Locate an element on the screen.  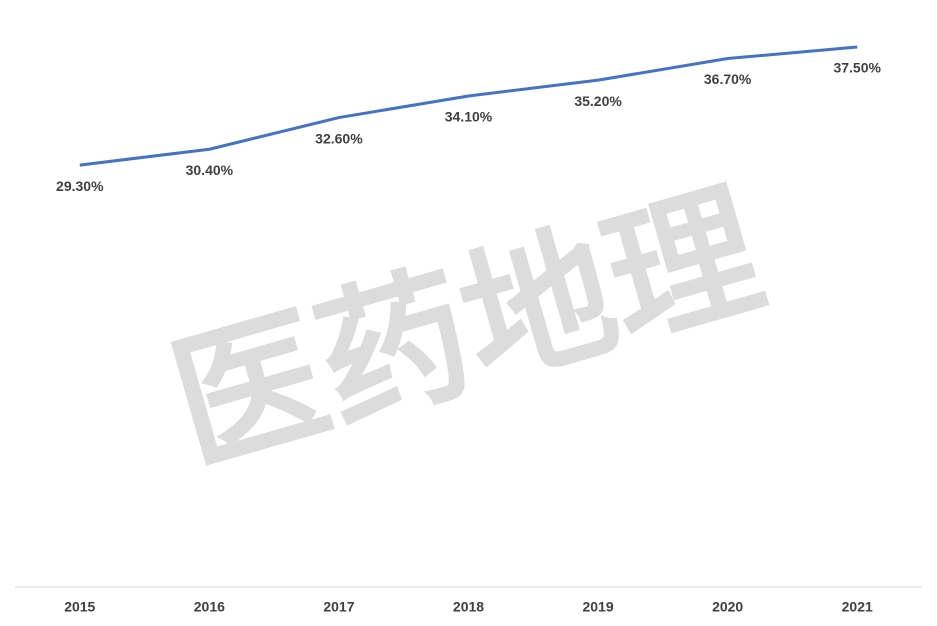
x-tick-label: 2017 is located at coordinates (338, 607).